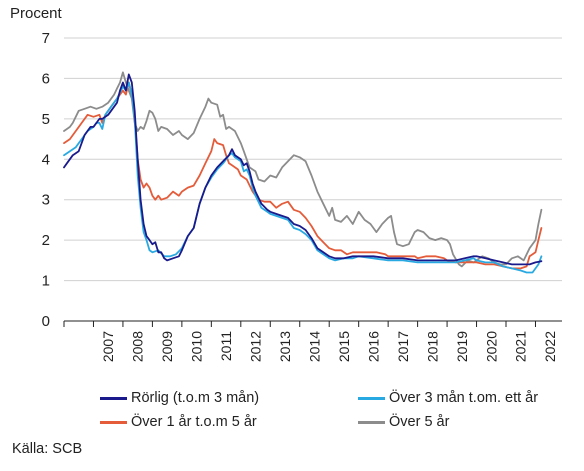 This screenshot has width=584, height=471. What do you see at coordinates (46, 240) in the screenshot?
I see `y-tick-label: 2` at bounding box center [46, 240].